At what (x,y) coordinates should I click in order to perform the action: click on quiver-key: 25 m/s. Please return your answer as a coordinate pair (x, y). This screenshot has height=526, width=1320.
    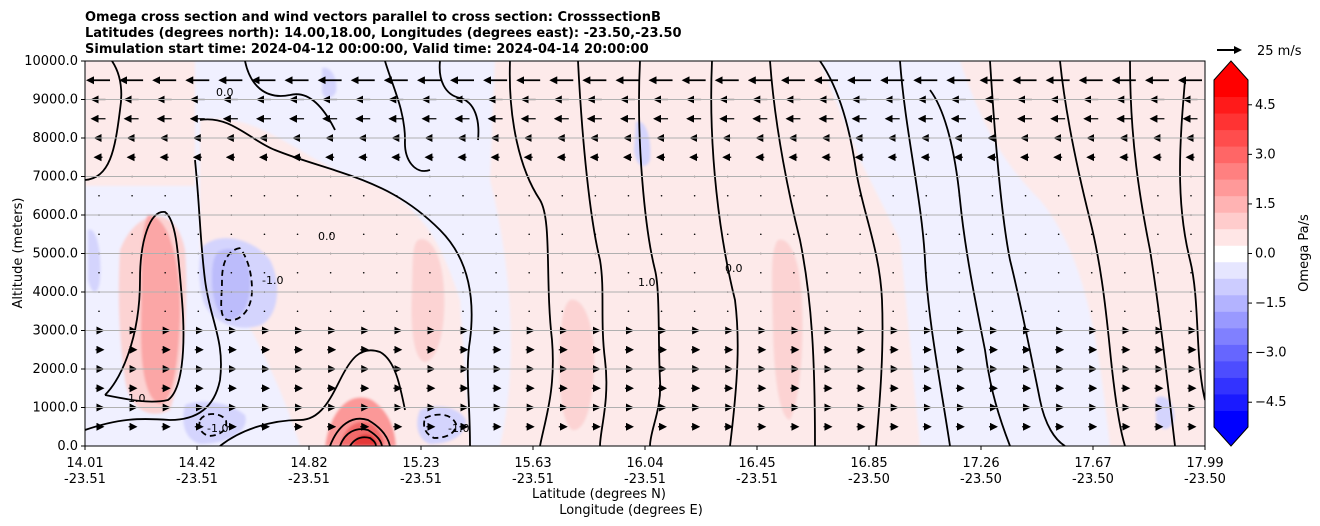
    Looking at the image, I should click on (1259, 51).